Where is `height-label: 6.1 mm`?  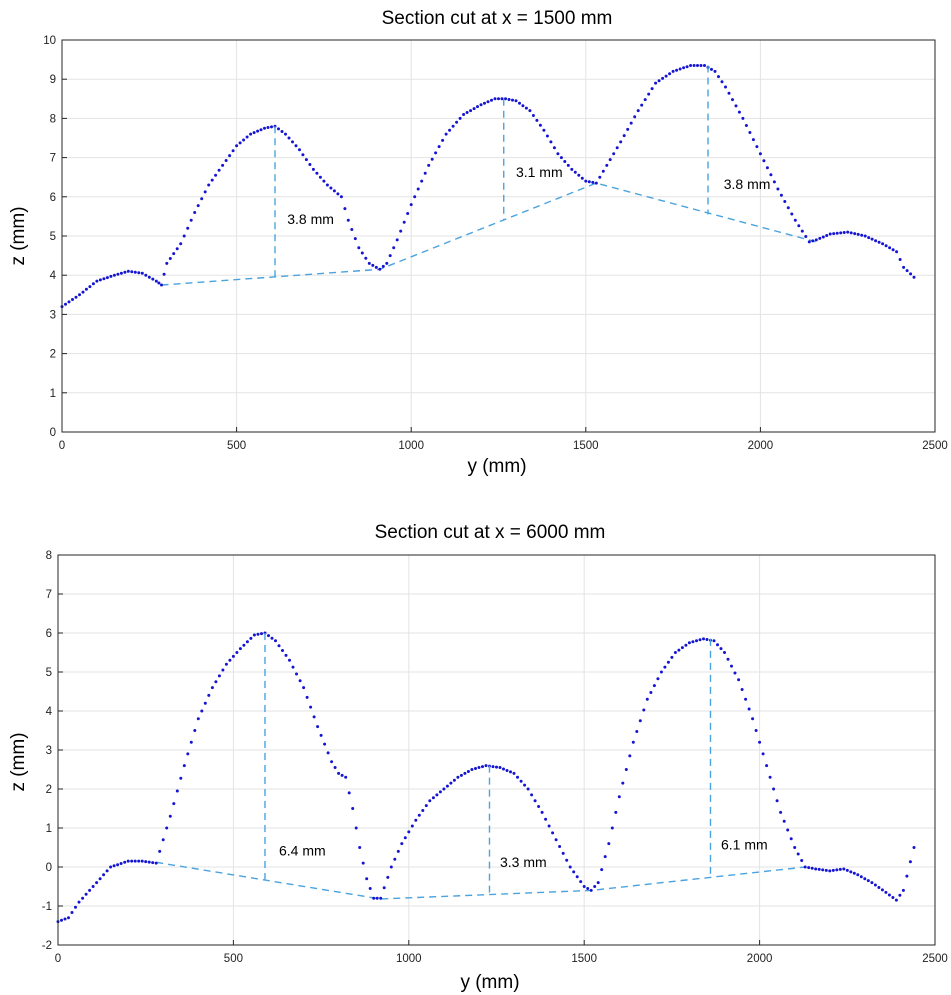
height-label: 6.1 mm is located at coordinates (744, 844).